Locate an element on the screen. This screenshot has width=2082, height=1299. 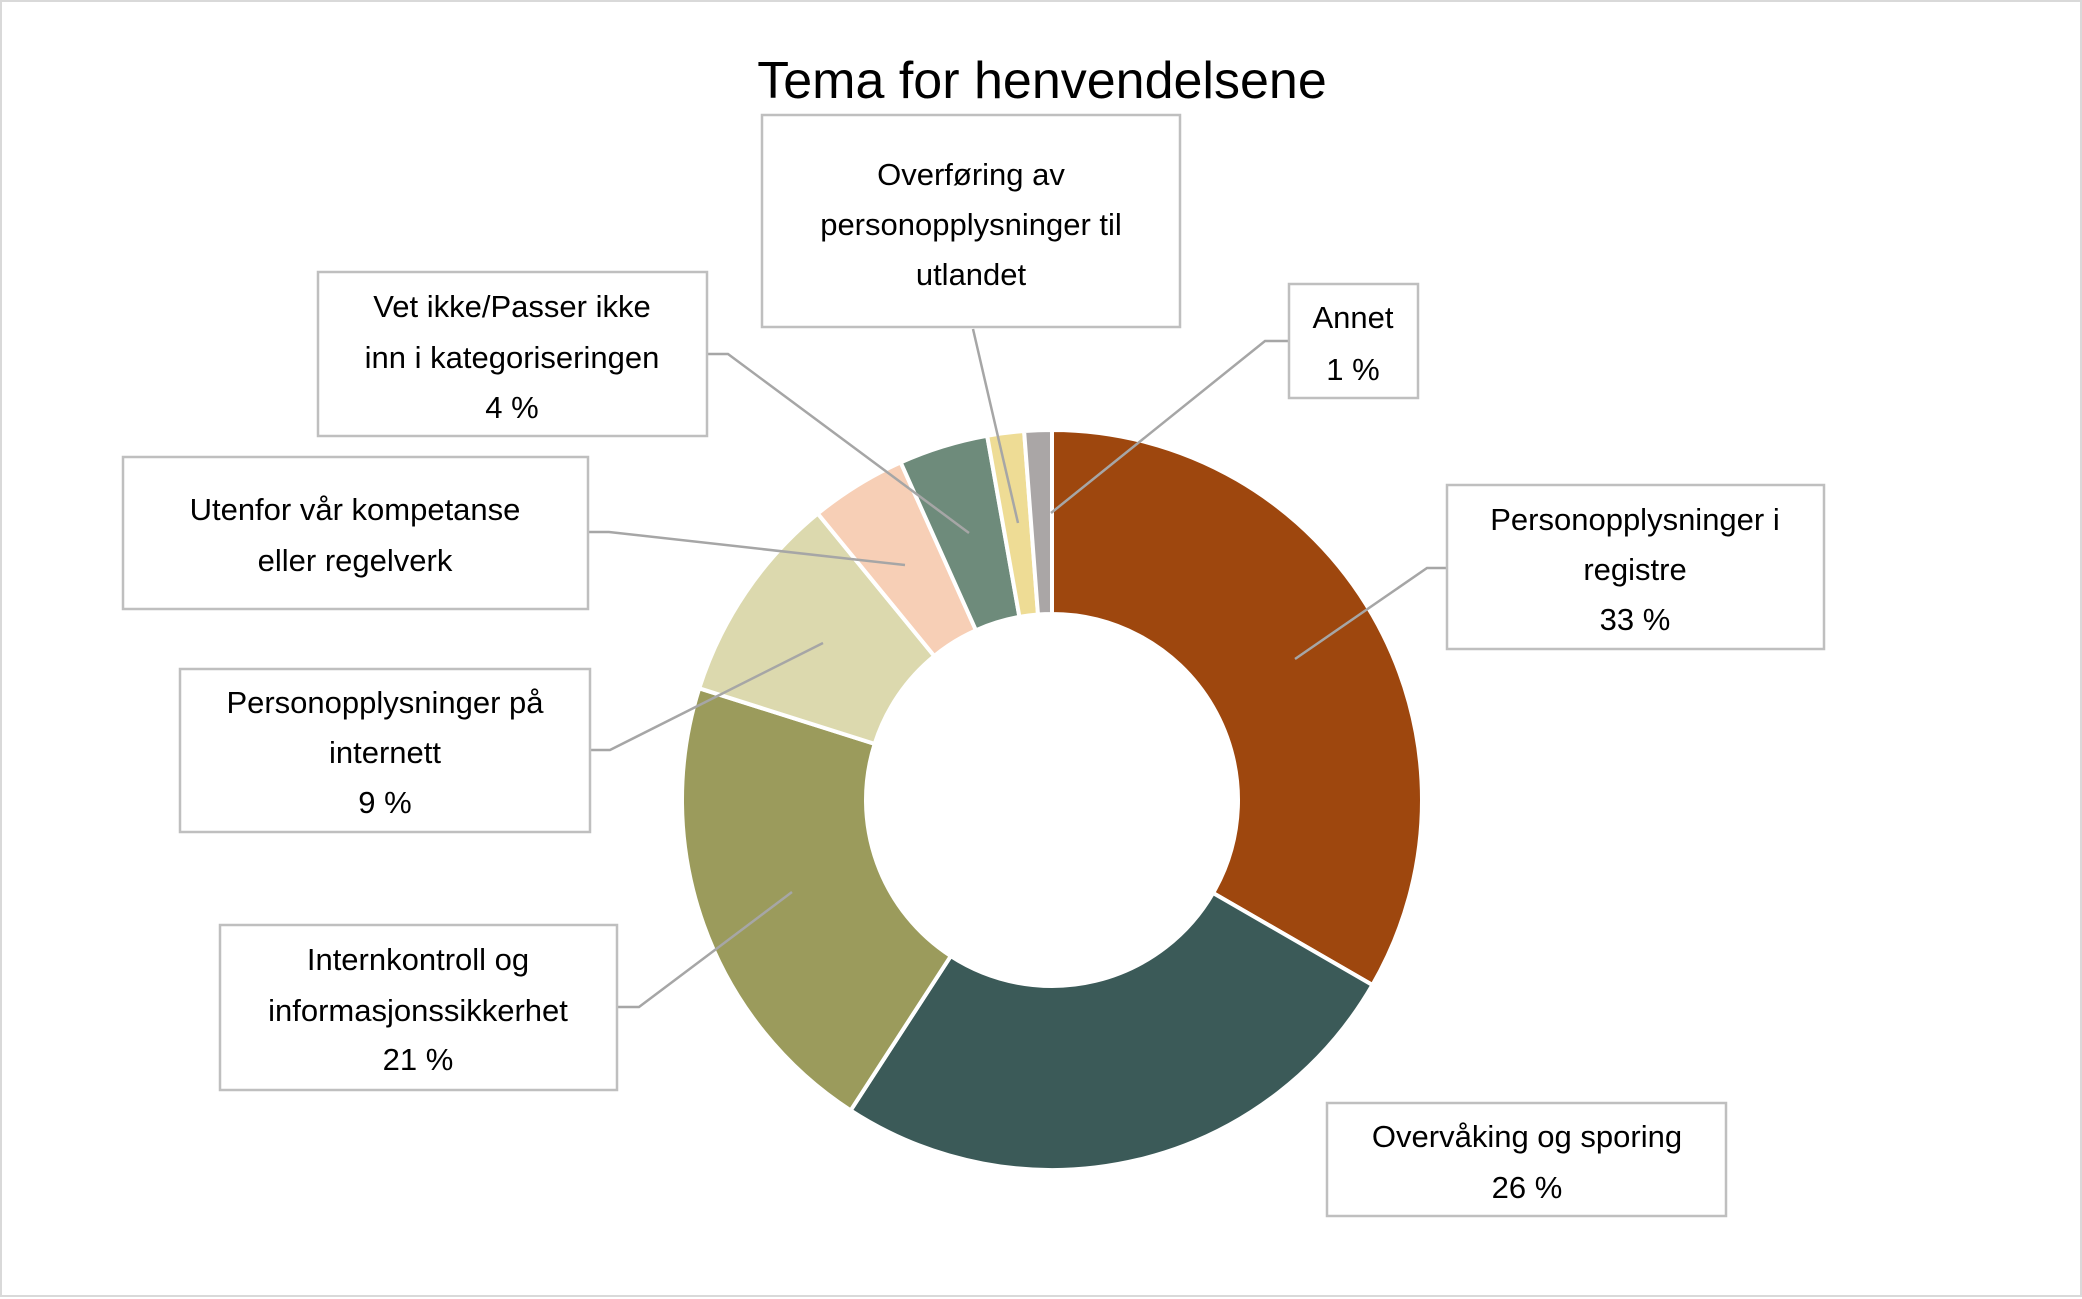
svg-text: inn i kategoriseringen is located at coordinates (512, 357).